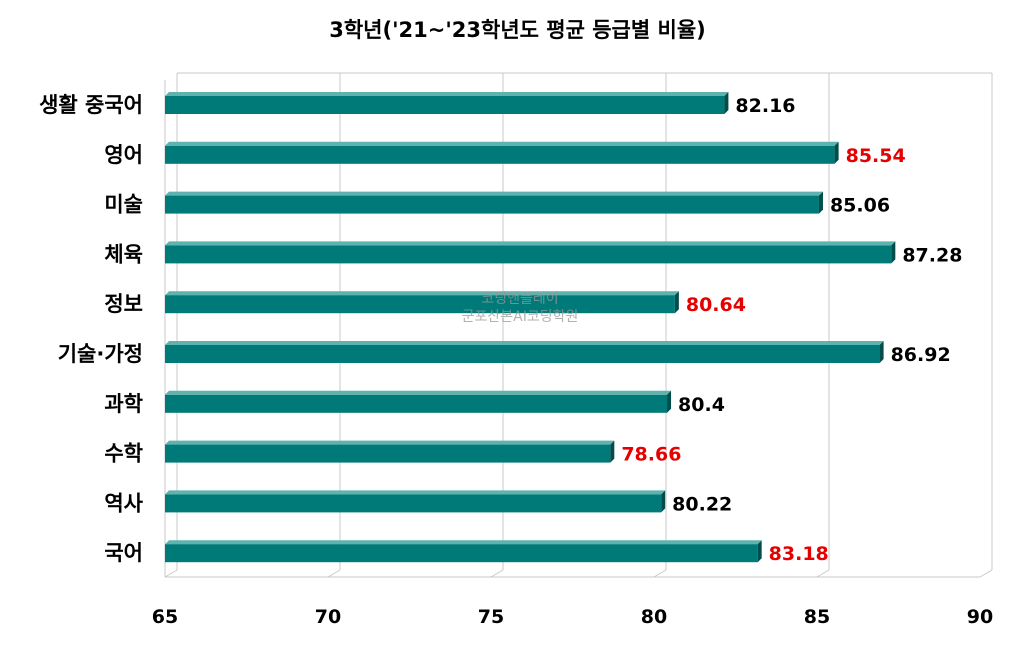 The image size is (1035, 653). Describe the element at coordinates (91, 105) in the screenshot. I see `category-label: 생활 중국어` at that location.